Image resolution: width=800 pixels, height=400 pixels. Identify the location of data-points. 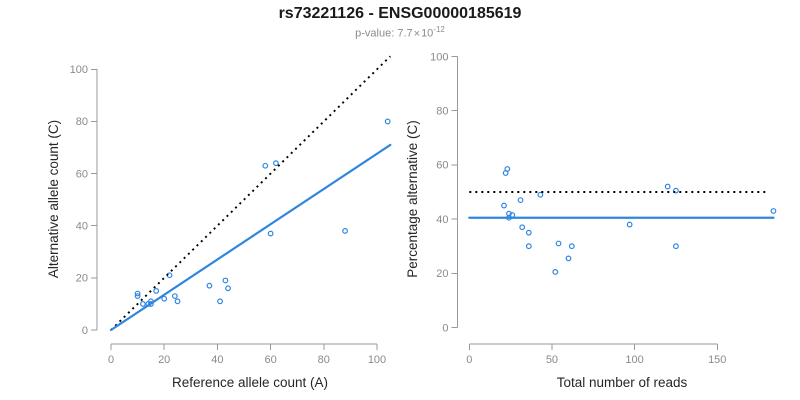
(639, 220).